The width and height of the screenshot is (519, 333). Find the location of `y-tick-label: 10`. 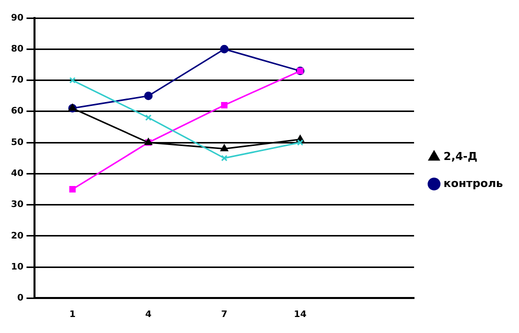

y-tick-label: 10 is located at coordinates (17, 267).